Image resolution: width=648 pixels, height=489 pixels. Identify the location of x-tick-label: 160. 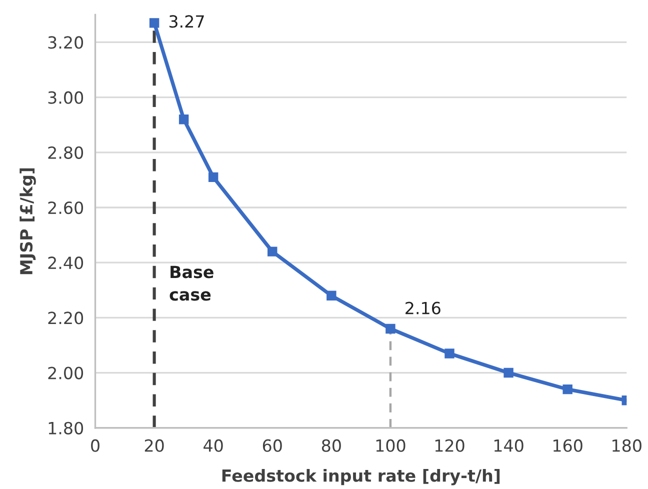
(568, 445).